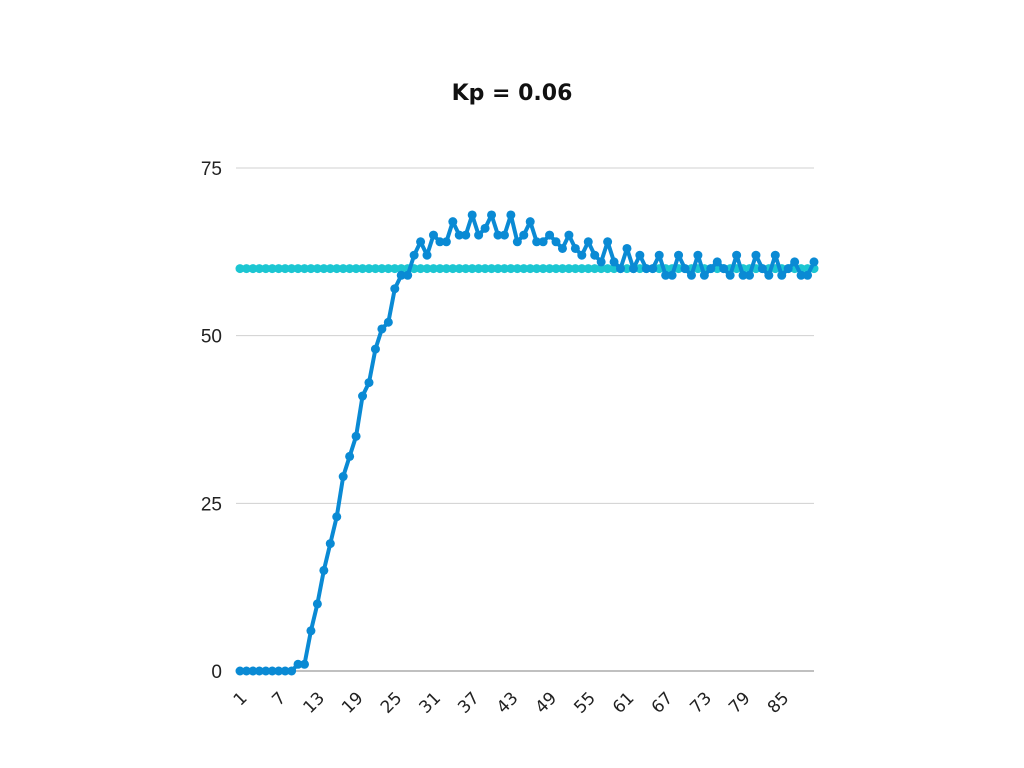  What do you see at coordinates (700, 702) in the screenshot?
I see `x-tick-label: 73` at bounding box center [700, 702].